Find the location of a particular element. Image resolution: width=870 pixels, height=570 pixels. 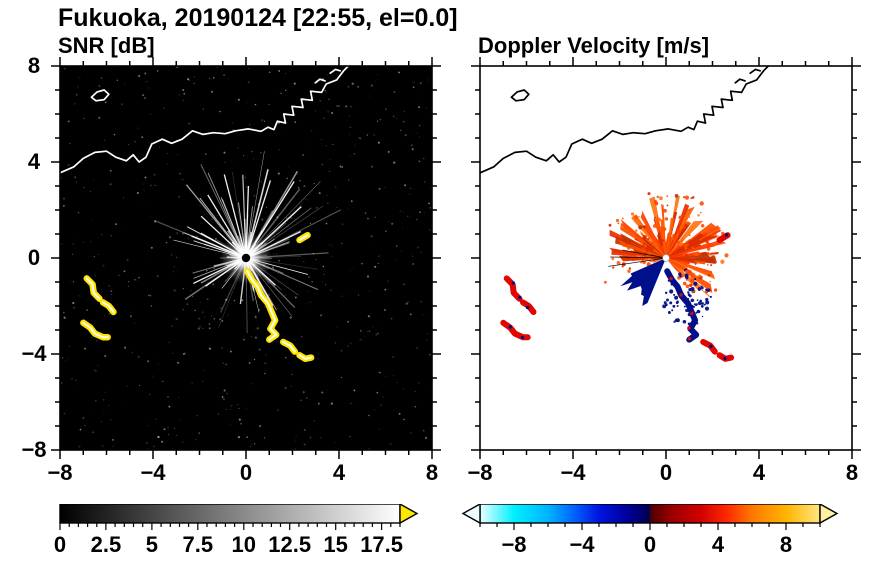

y-axis-tick-label: 4 is located at coordinates (34, 161).